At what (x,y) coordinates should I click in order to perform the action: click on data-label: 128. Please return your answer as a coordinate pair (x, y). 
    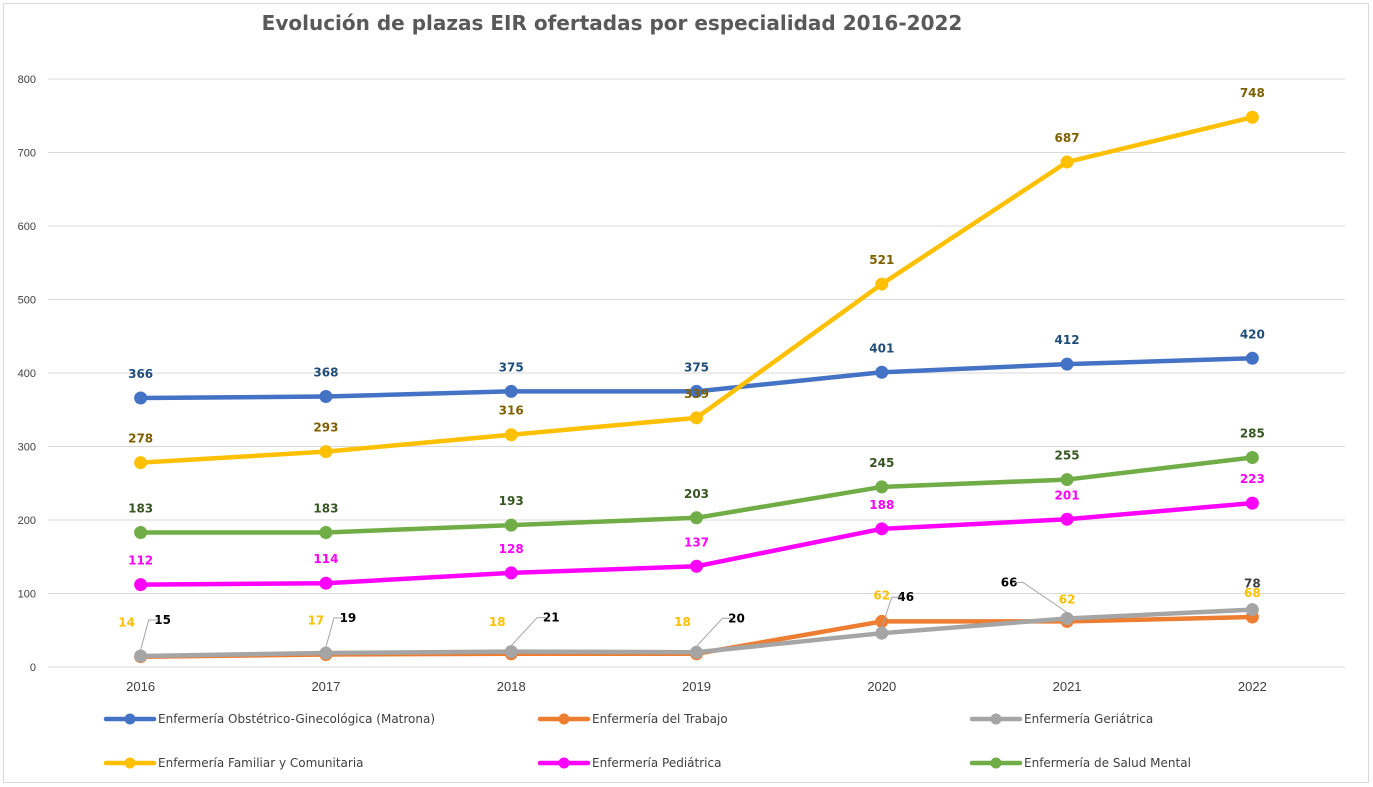
    Looking at the image, I should click on (511, 549).